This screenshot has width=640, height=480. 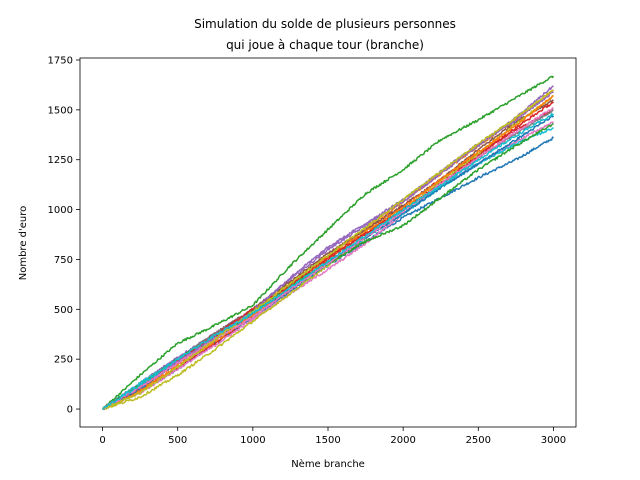 I want to click on y-tick-label-0: 0, so click(x=70, y=410).